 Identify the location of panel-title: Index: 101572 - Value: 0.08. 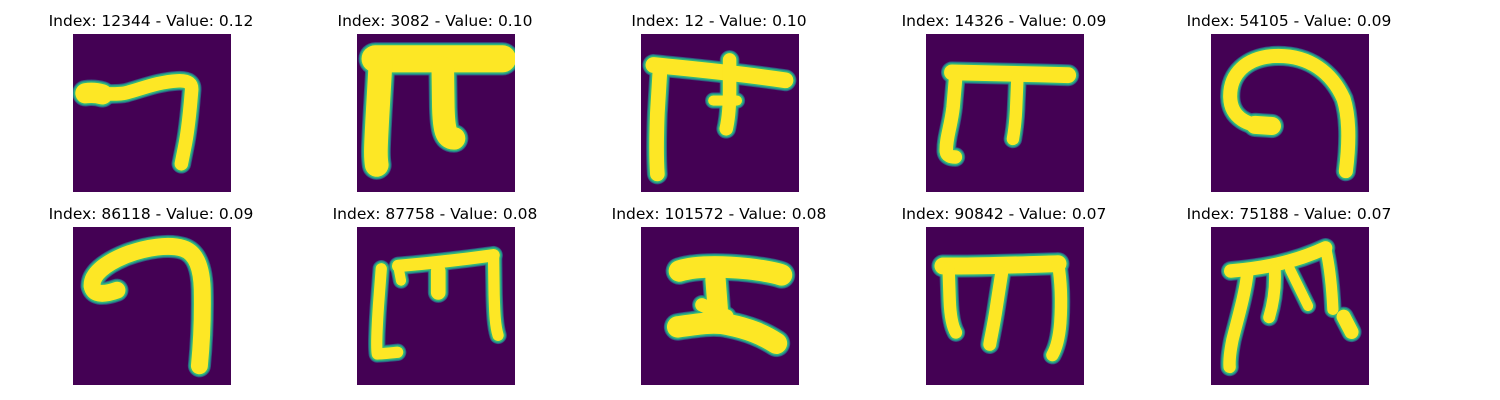
(719, 214).